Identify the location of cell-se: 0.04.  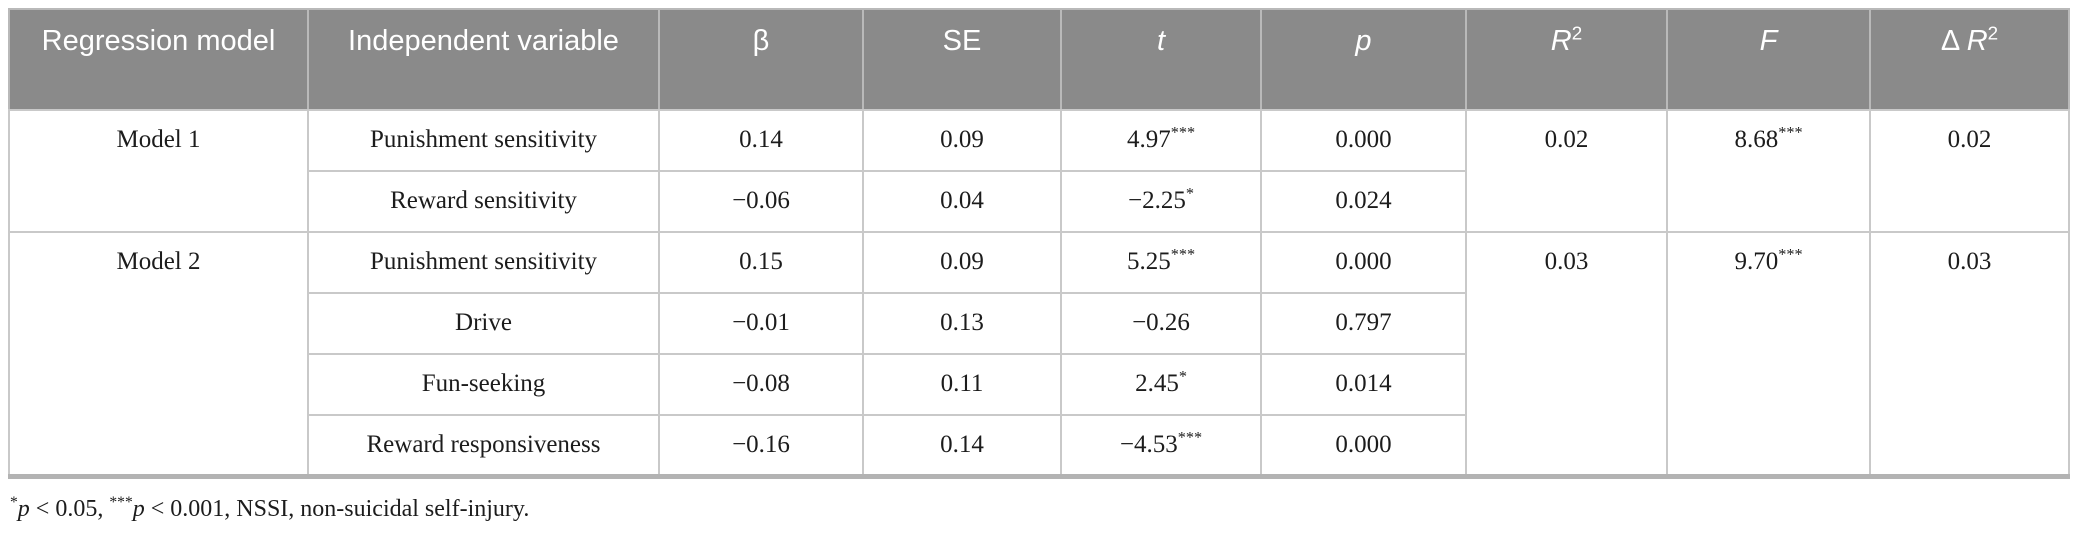
(962, 201).